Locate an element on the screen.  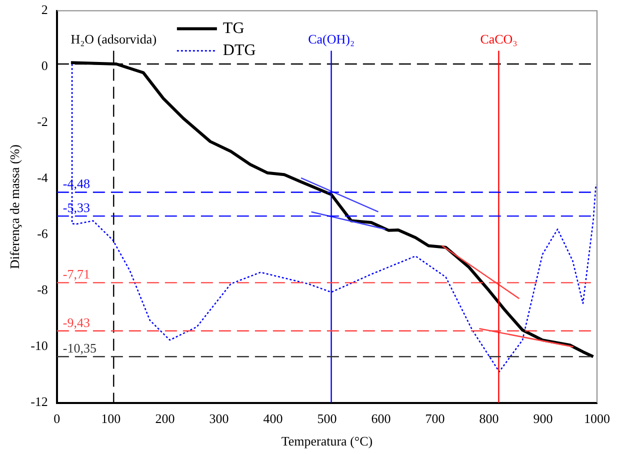
legend-label: TG is located at coordinates (233, 29).